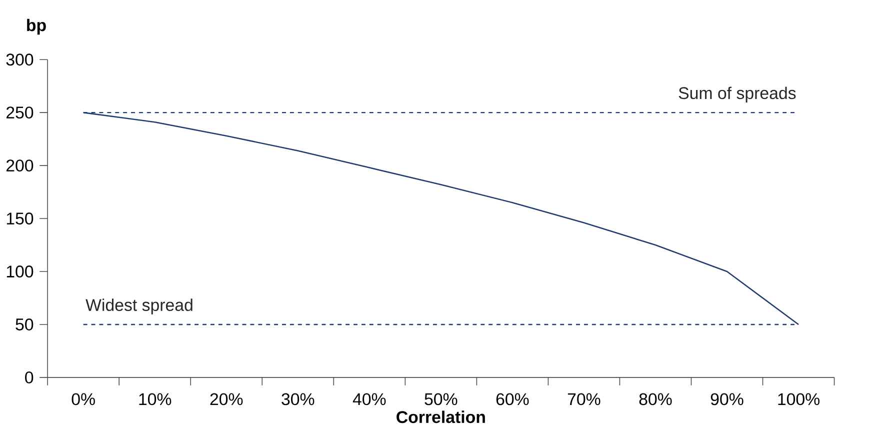  What do you see at coordinates (20, 112) in the screenshot?
I see `y-tick-label: 250` at bounding box center [20, 112].